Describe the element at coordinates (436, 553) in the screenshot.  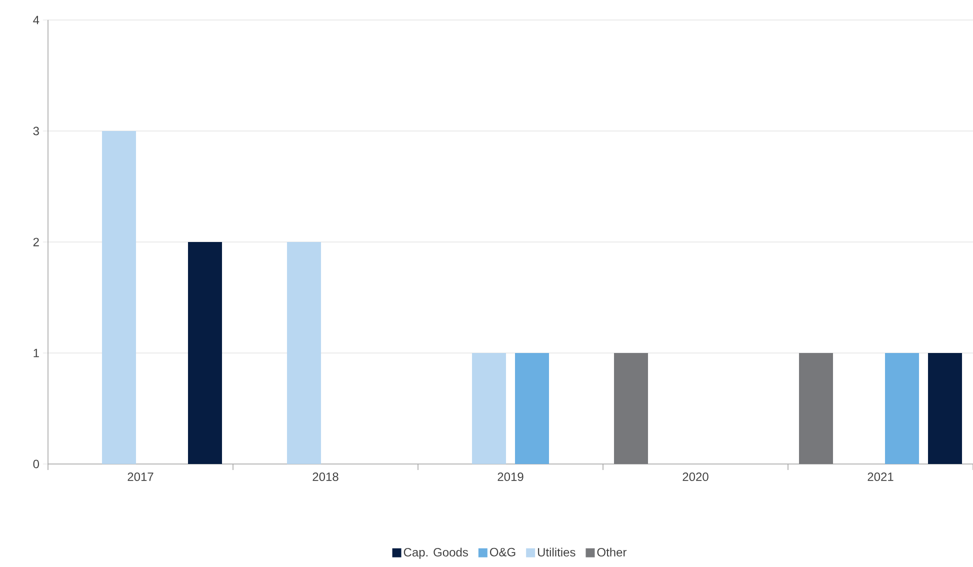
I see `legend-label: Cap. Goods` at that location.